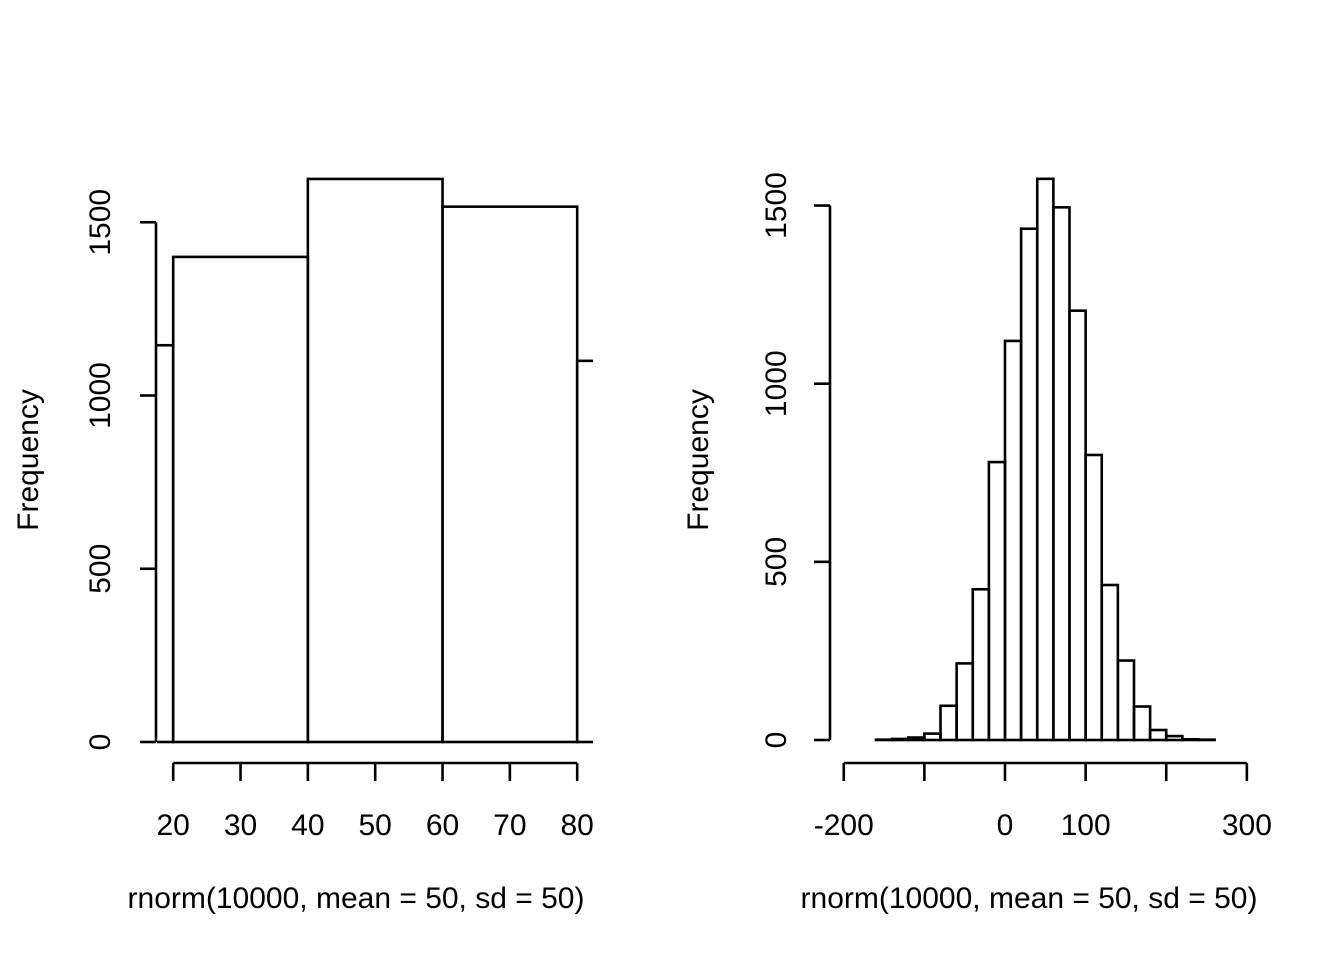 The height and width of the screenshot is (960, 1344). I want to click on right-bars-group, so click(1045, 459).